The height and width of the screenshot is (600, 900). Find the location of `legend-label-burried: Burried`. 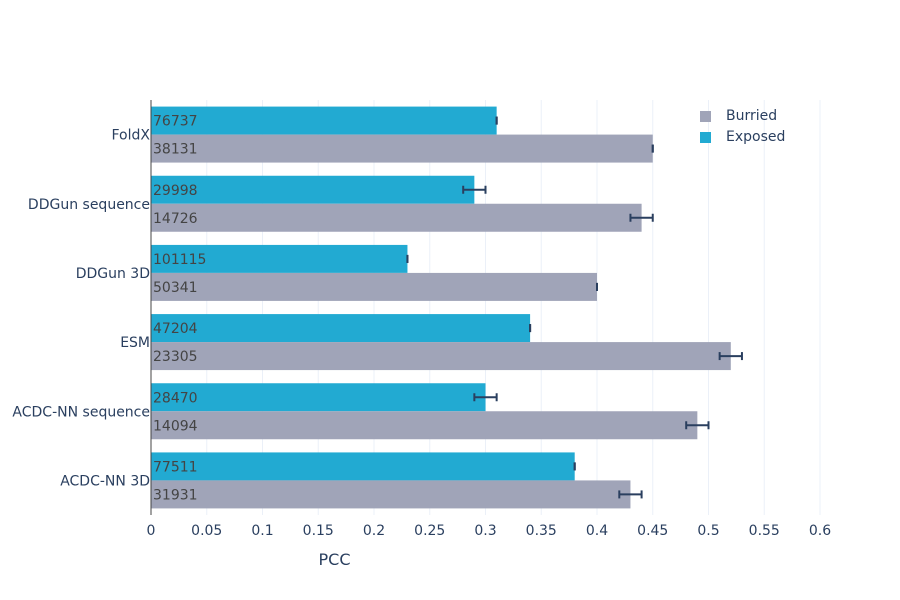

legend-label-burried: Burried is located at coordinates (752, 116).